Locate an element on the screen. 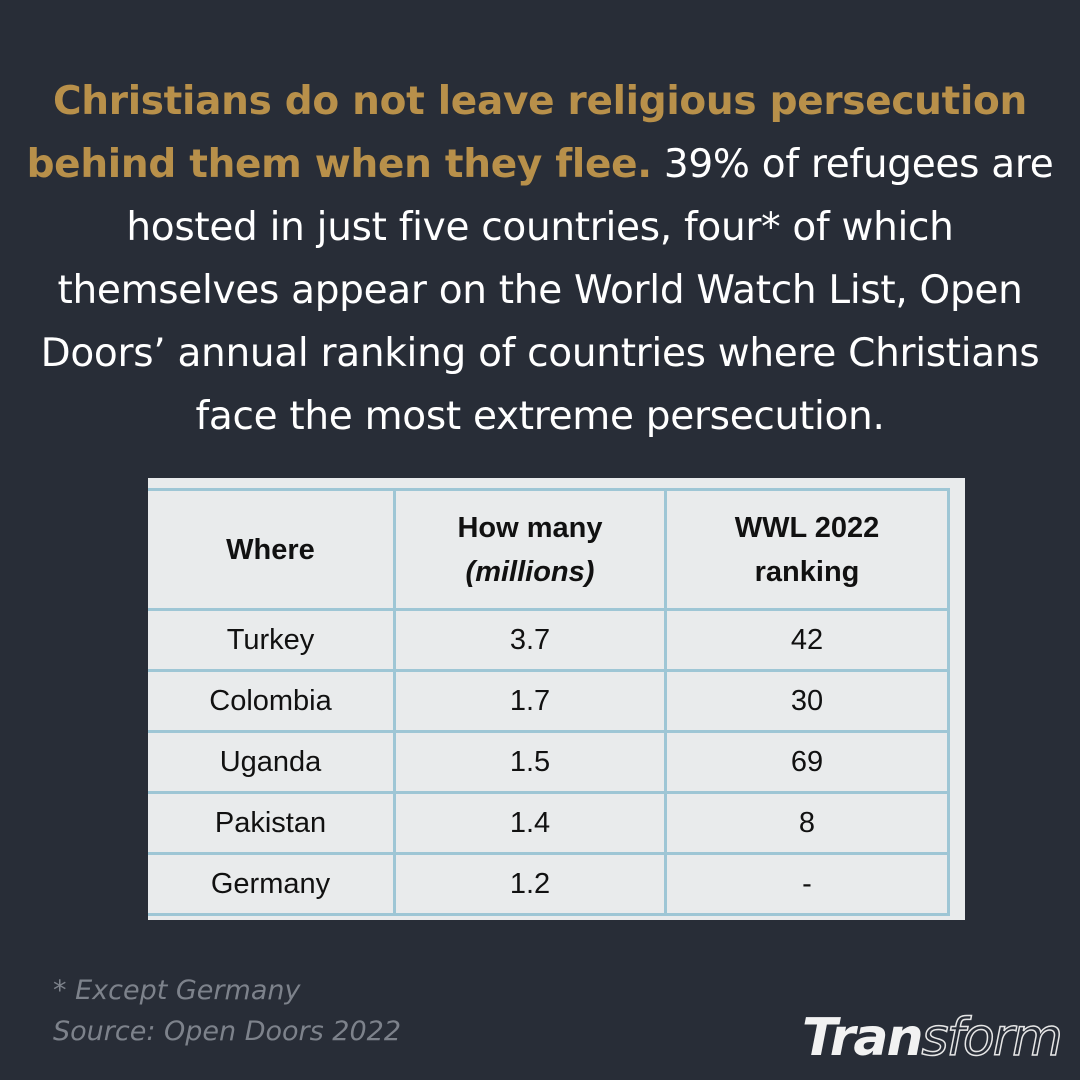  cell-how-many: 1.7 is located at coordinates (530, 701).